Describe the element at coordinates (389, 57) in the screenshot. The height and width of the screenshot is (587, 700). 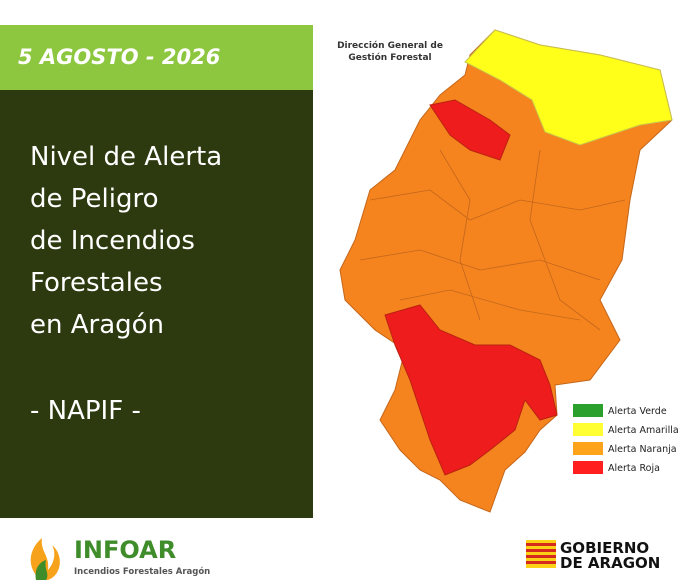
I see `map-credit: Gestión Forestal` at that location.